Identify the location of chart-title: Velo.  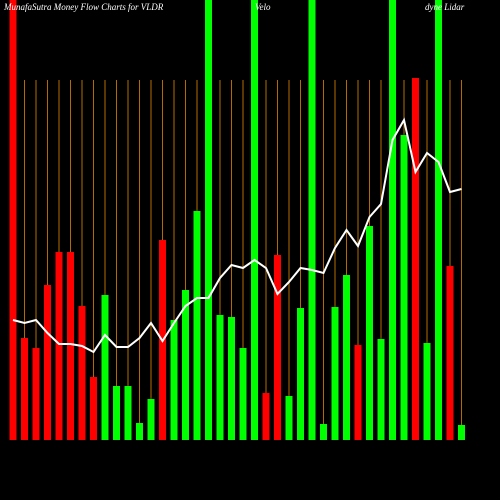
(263, 7).